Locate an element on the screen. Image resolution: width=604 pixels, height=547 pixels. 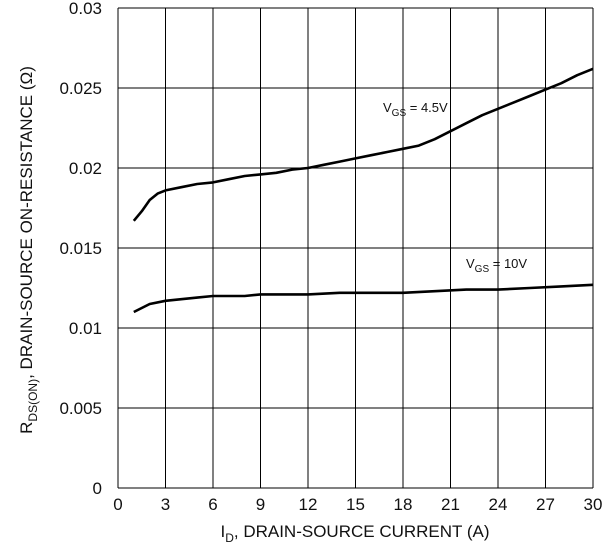
y-tick-label: 0.015 is located at coordinates (80, 248).